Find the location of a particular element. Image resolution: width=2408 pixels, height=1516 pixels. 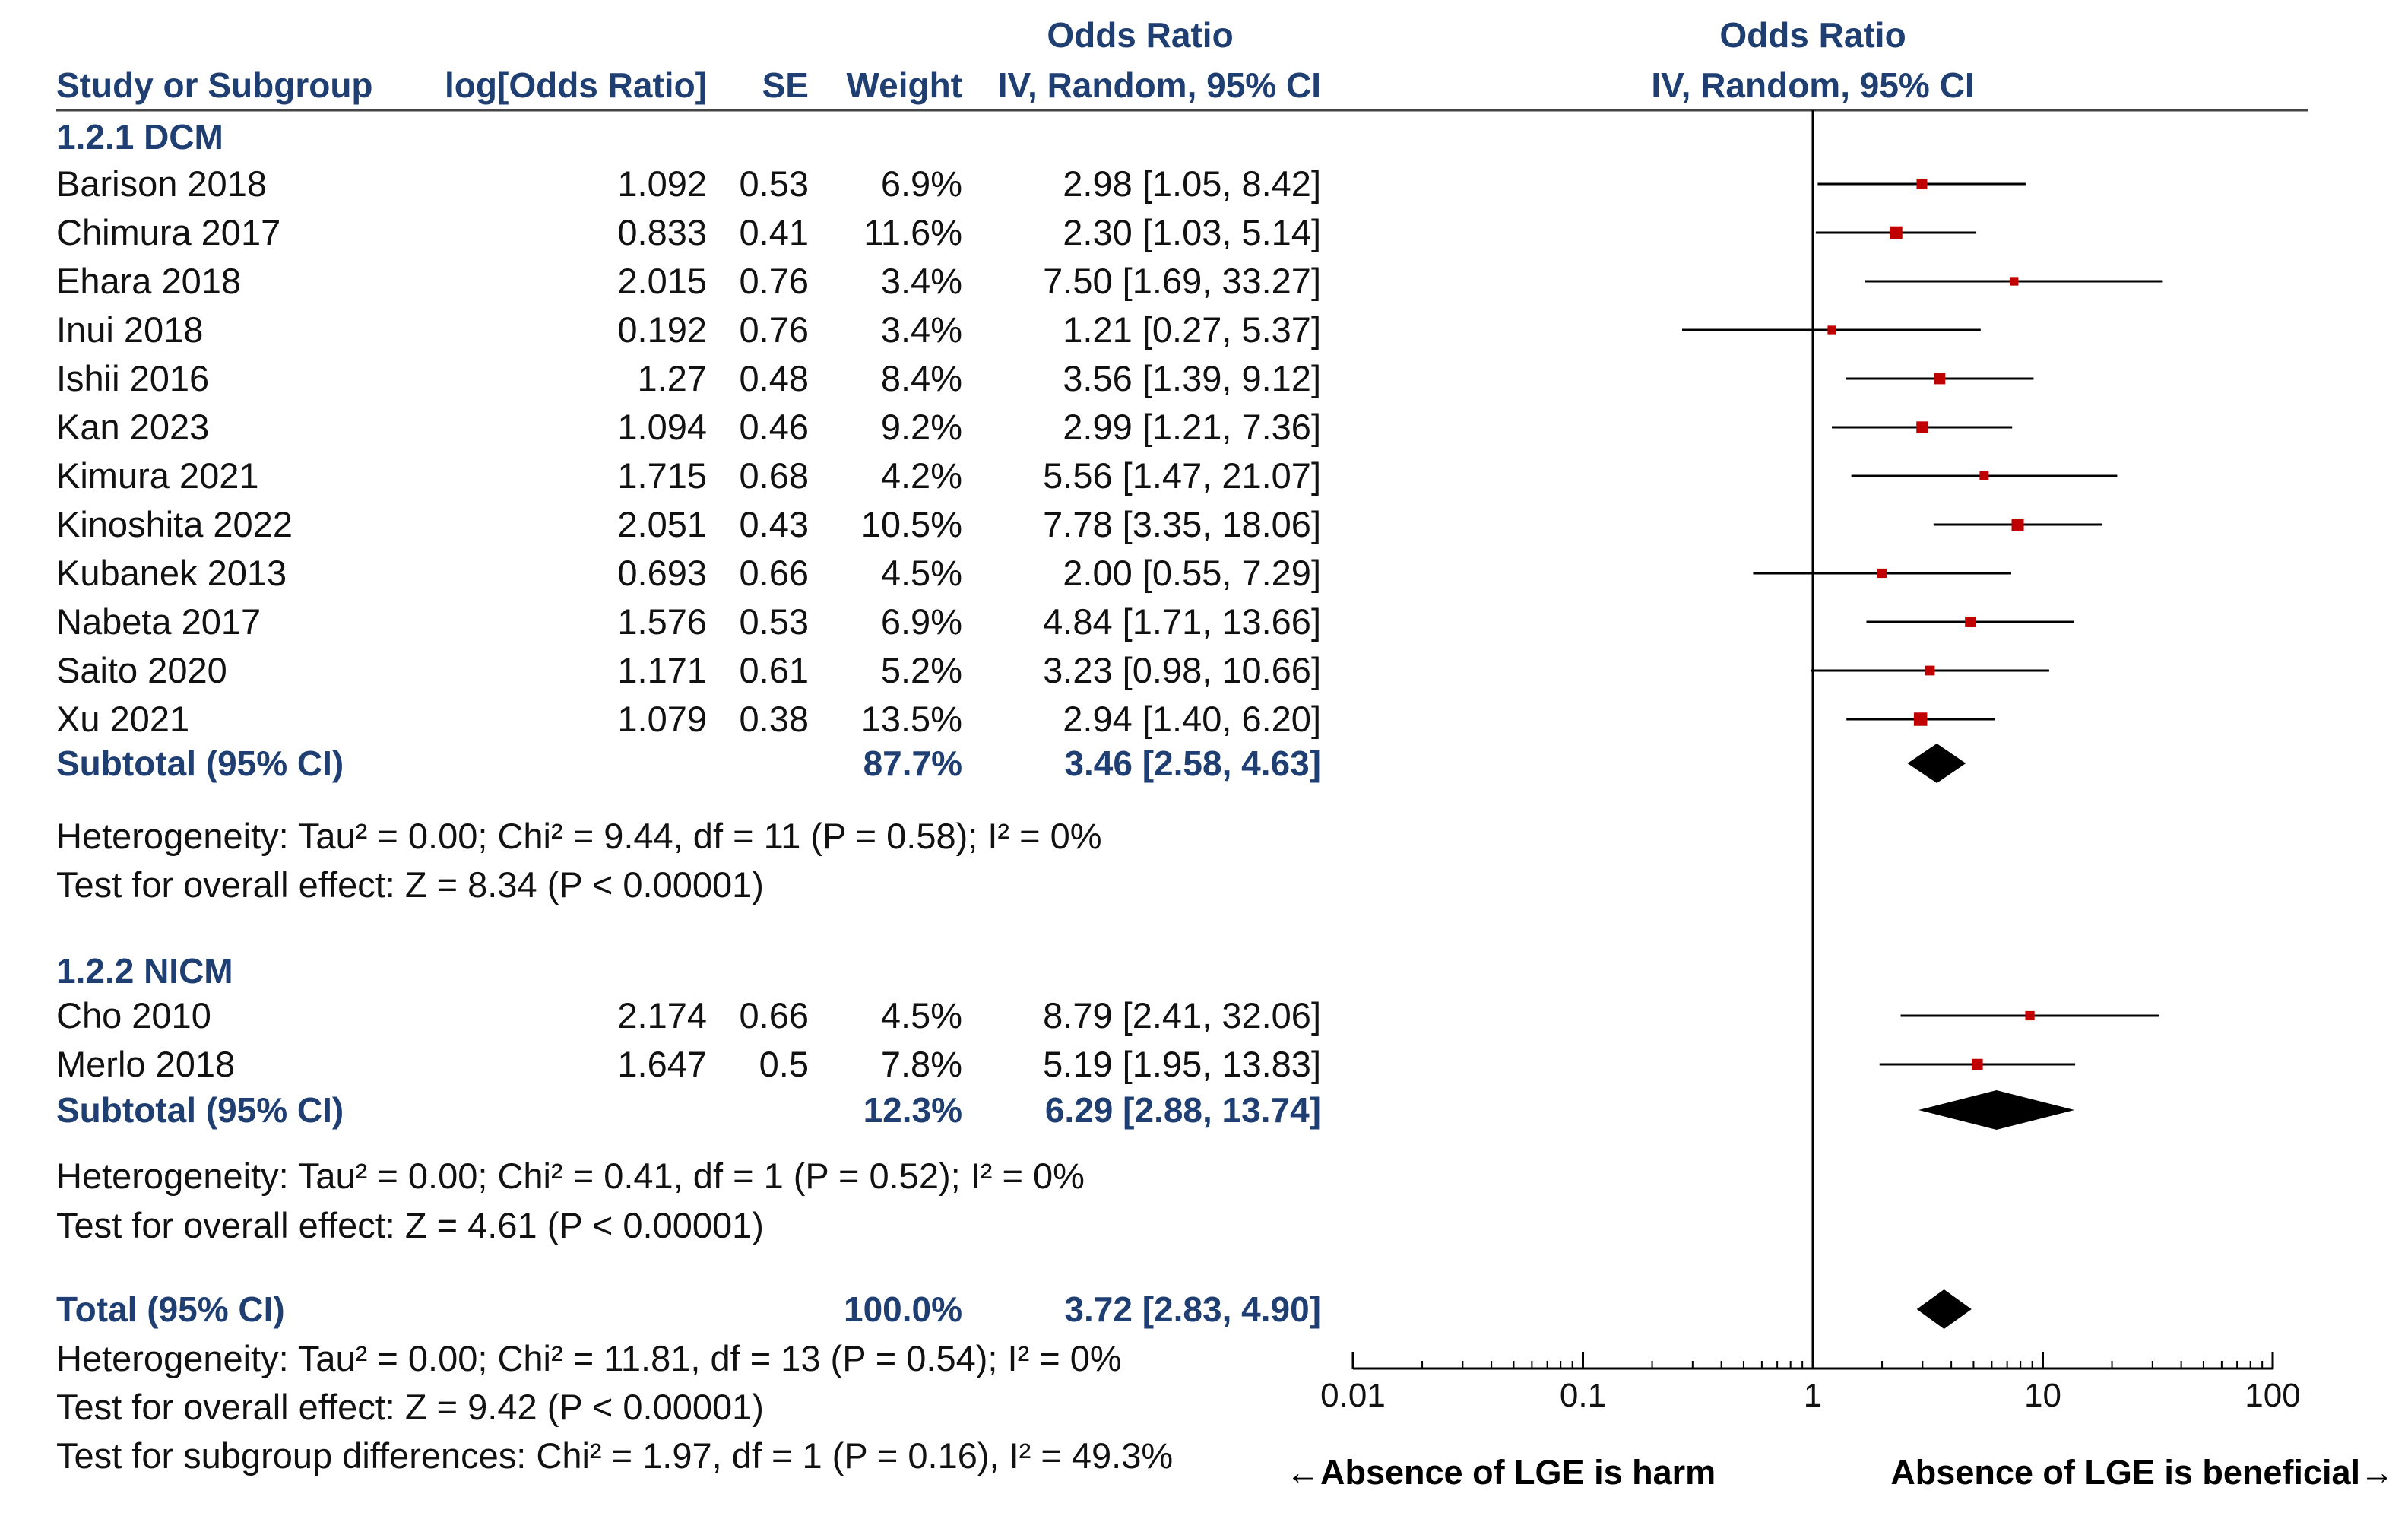

study-logor: 2.174 is located at coordinates (662, 1016).